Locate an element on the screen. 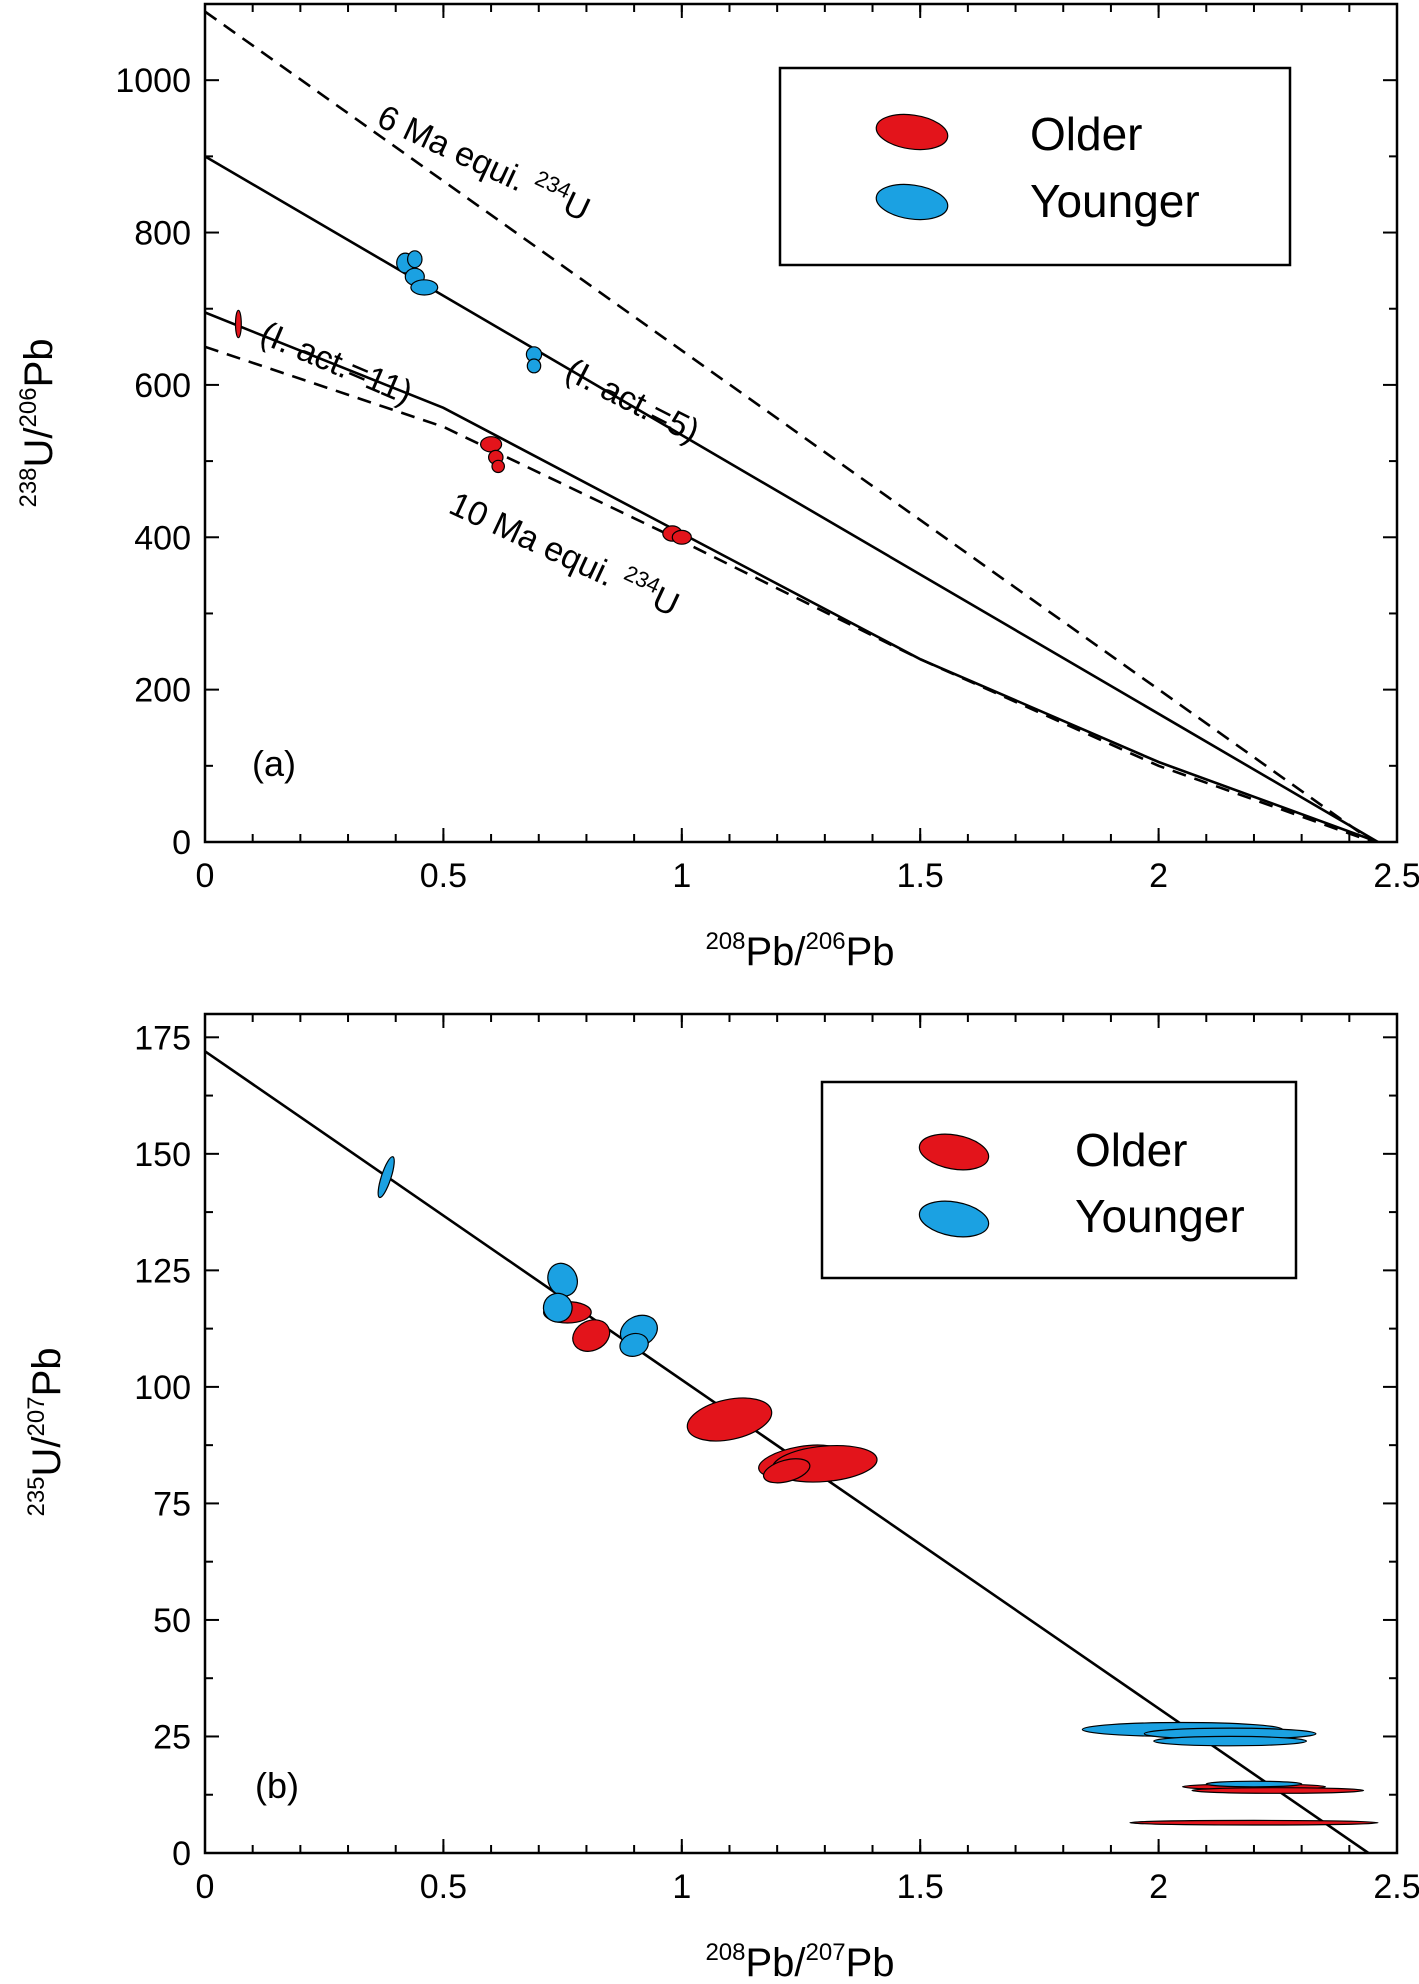 The width and height of the screenshot is (1419, 1984). panel-a-x-axis-title: 208Pb/206Pb is located at coordinates (799, 951).